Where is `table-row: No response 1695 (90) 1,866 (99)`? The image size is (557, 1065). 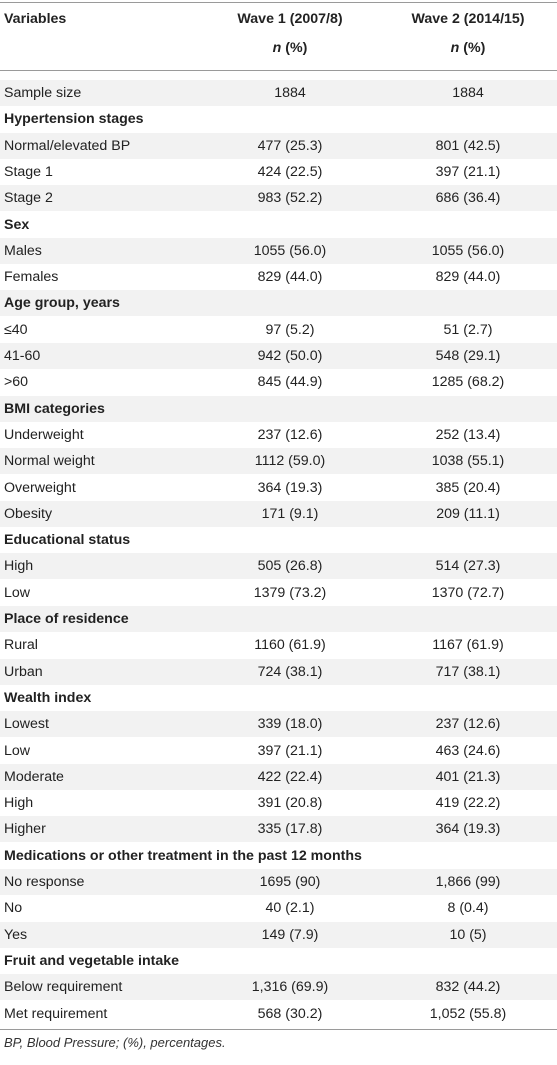 table-row: No response 1695 (90) 1,866 (99) is located at coordinates (278, 882).